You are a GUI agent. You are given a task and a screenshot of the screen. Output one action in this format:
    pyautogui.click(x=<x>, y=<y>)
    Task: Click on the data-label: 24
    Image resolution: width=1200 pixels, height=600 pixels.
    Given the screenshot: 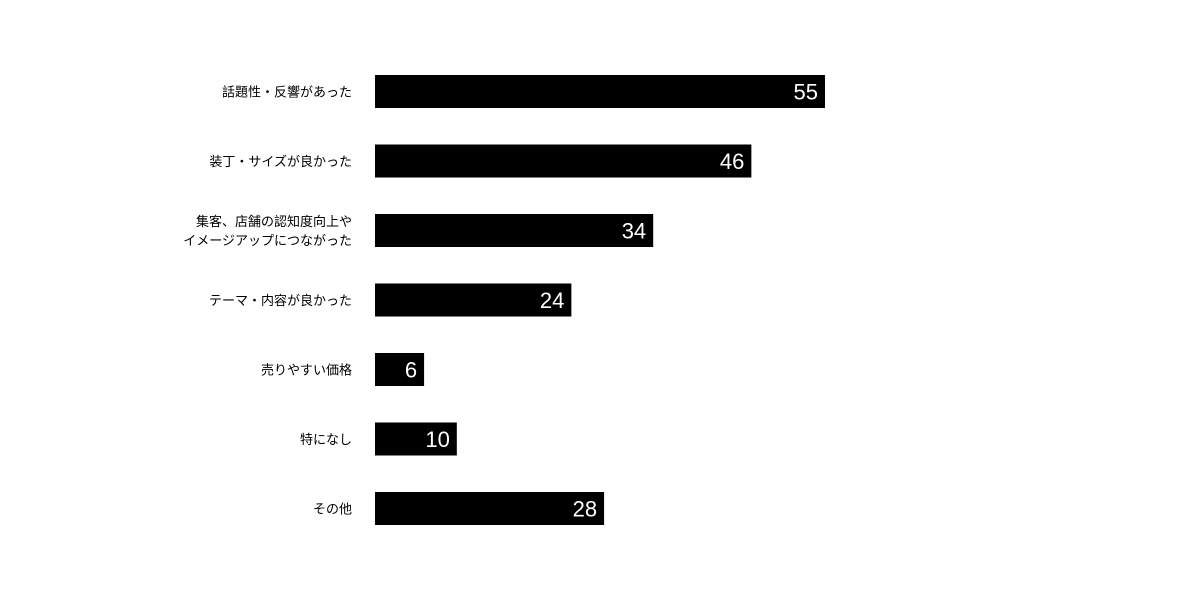 What is the action you would take?
    pyautogui.click(x=552, y=300)
    